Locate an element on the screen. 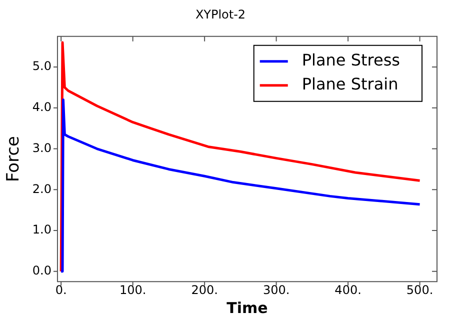  y-tick-label: 4.0 is located at coordinates (42, 107).